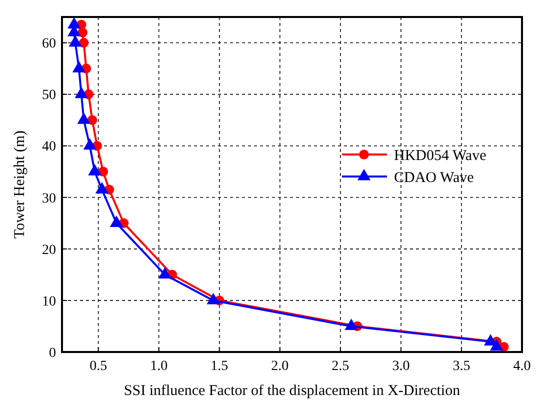 The height and width of the screenshot is (407, 537). Describe the element at coordinates (159, 366) in the screenshot. I see `x-tick-label: 1.0` at that location.